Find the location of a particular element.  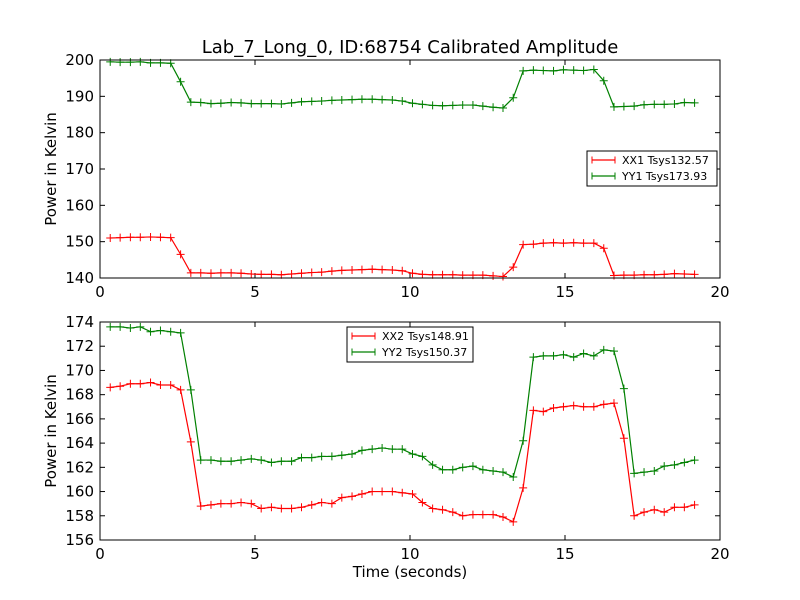

y-tick-label: 180 is located at coordinates (79, 133).